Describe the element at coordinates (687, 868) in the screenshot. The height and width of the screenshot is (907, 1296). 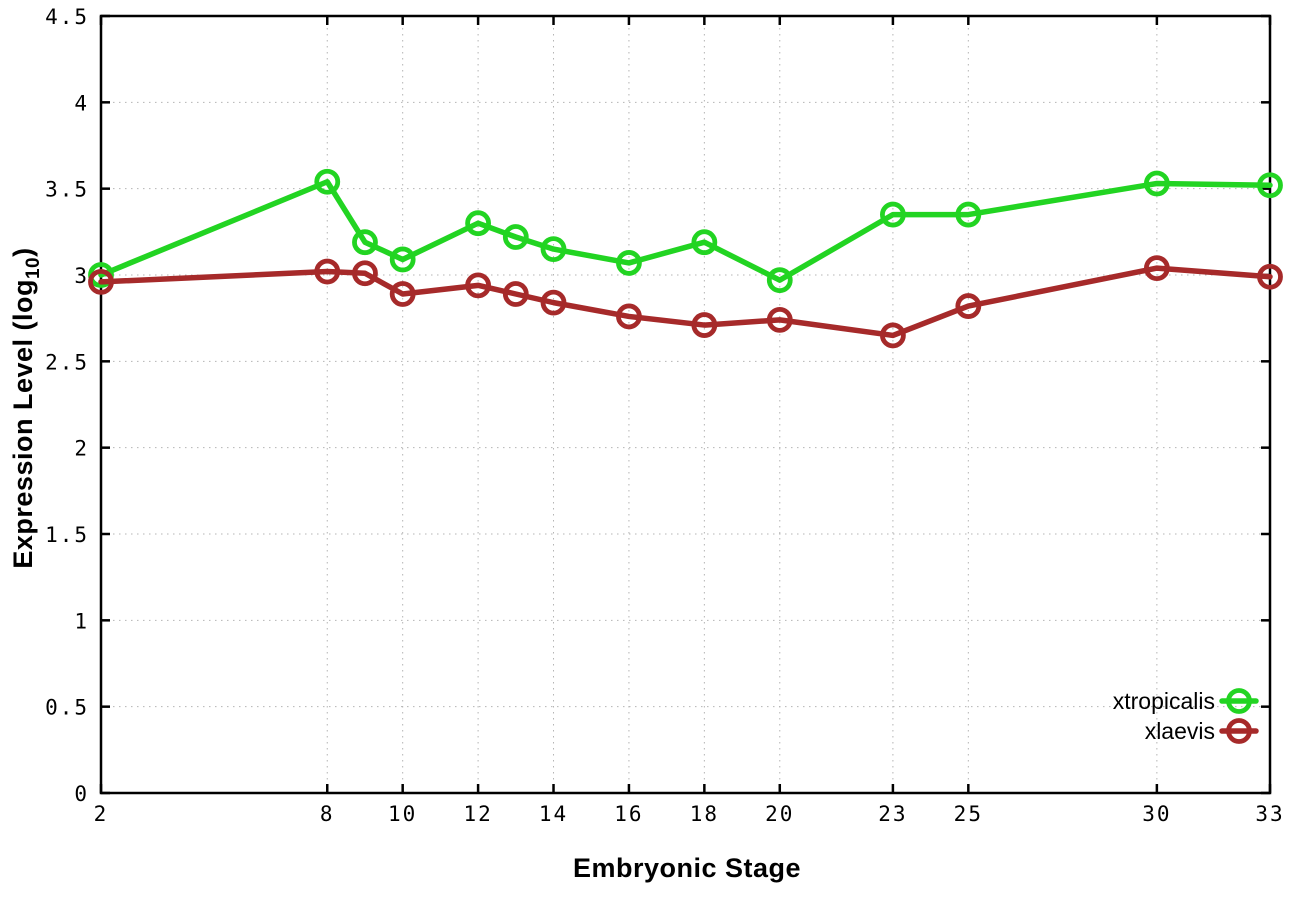
I see `x-axis-title: Embryonic Stage` at that location.